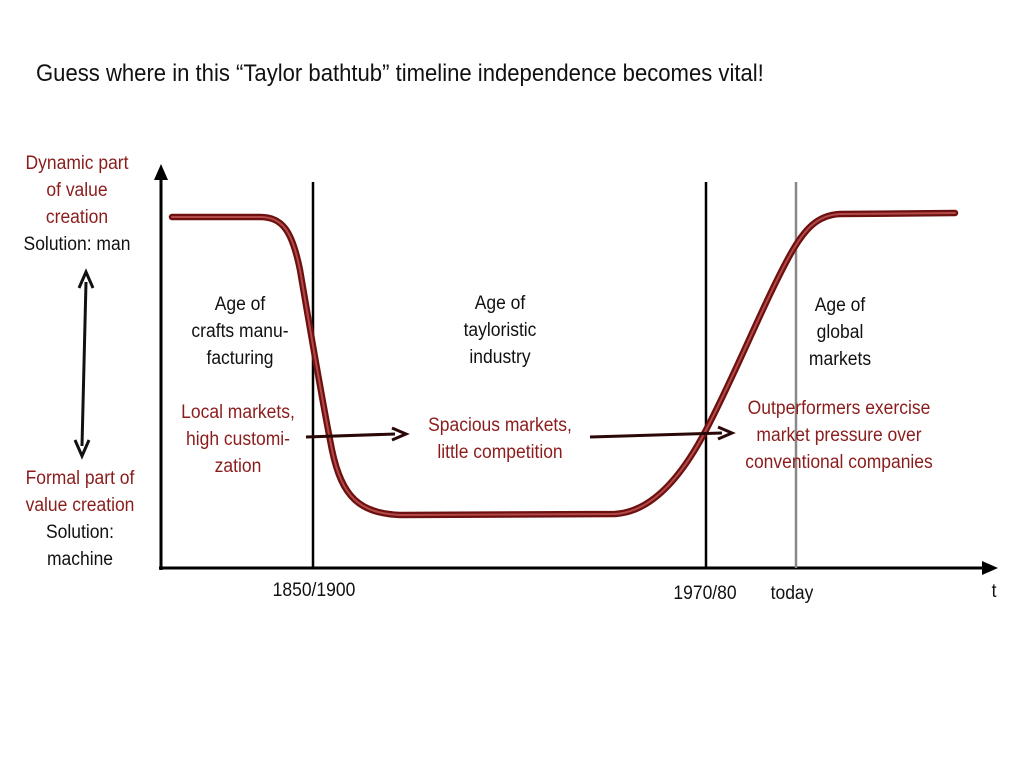 This screenshot has width=1023, height=767. What do you see at coordinates (82, 449) in the screenshot?
I see `double-arrow-bottom-head` at bounding box center [82, 449].